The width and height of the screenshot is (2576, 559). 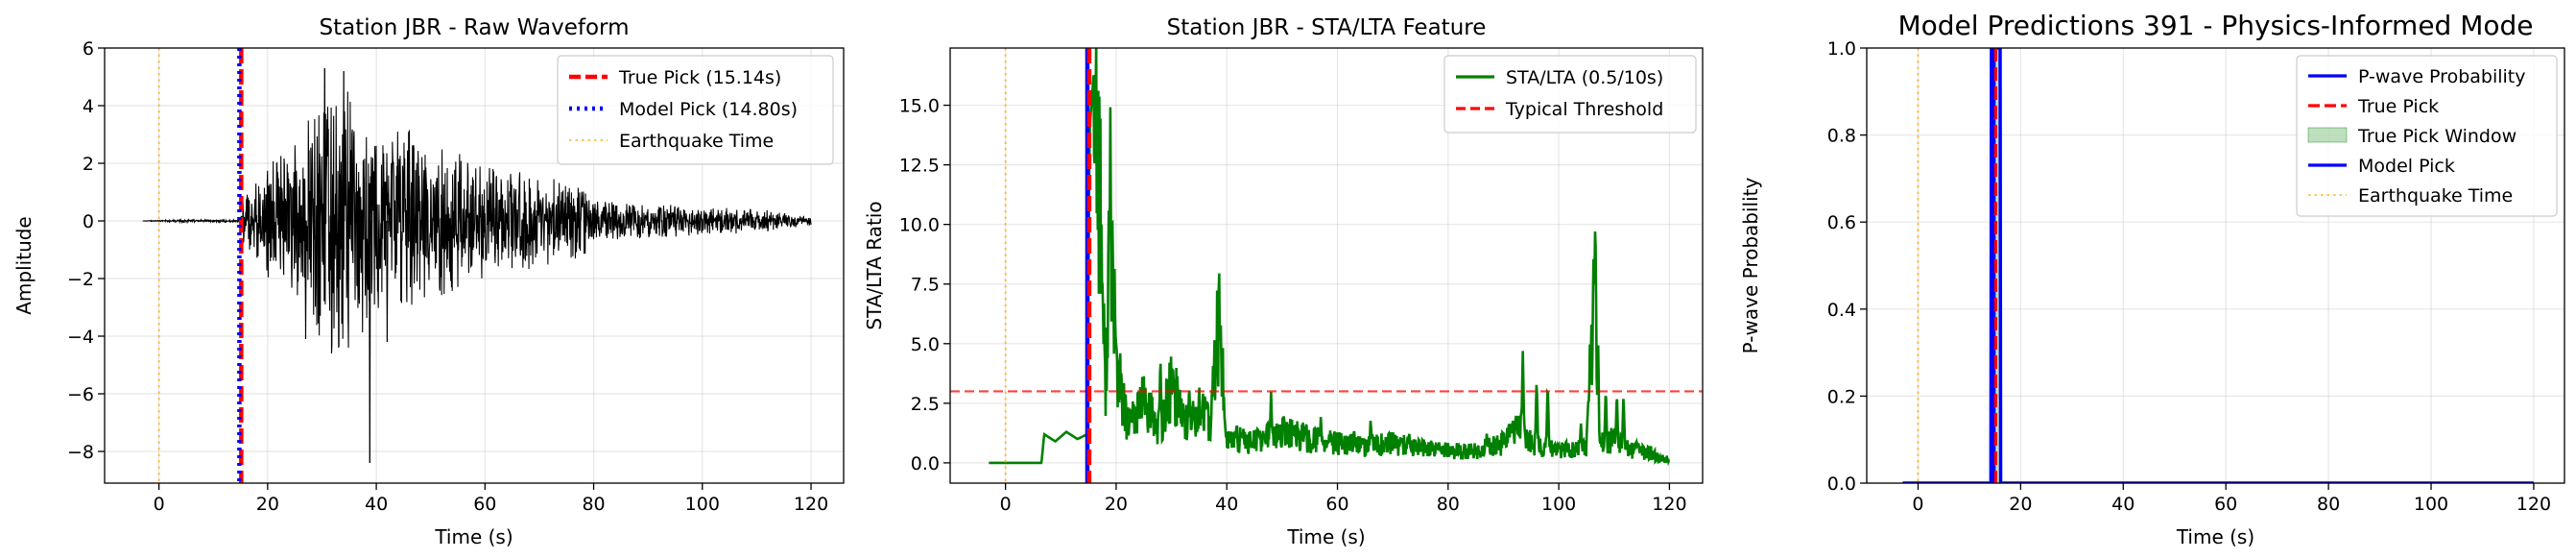 I want to click on stalta-ylabel: STA/LTA Ratio, so click(x=874, y=265).